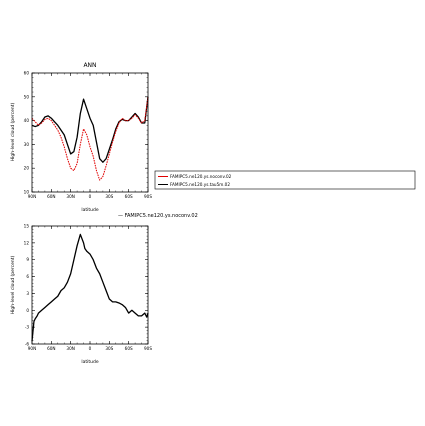  Describe the element at coordinates (89, 65) in the screenshot. I see `top-chart-title: ANN` at that location.